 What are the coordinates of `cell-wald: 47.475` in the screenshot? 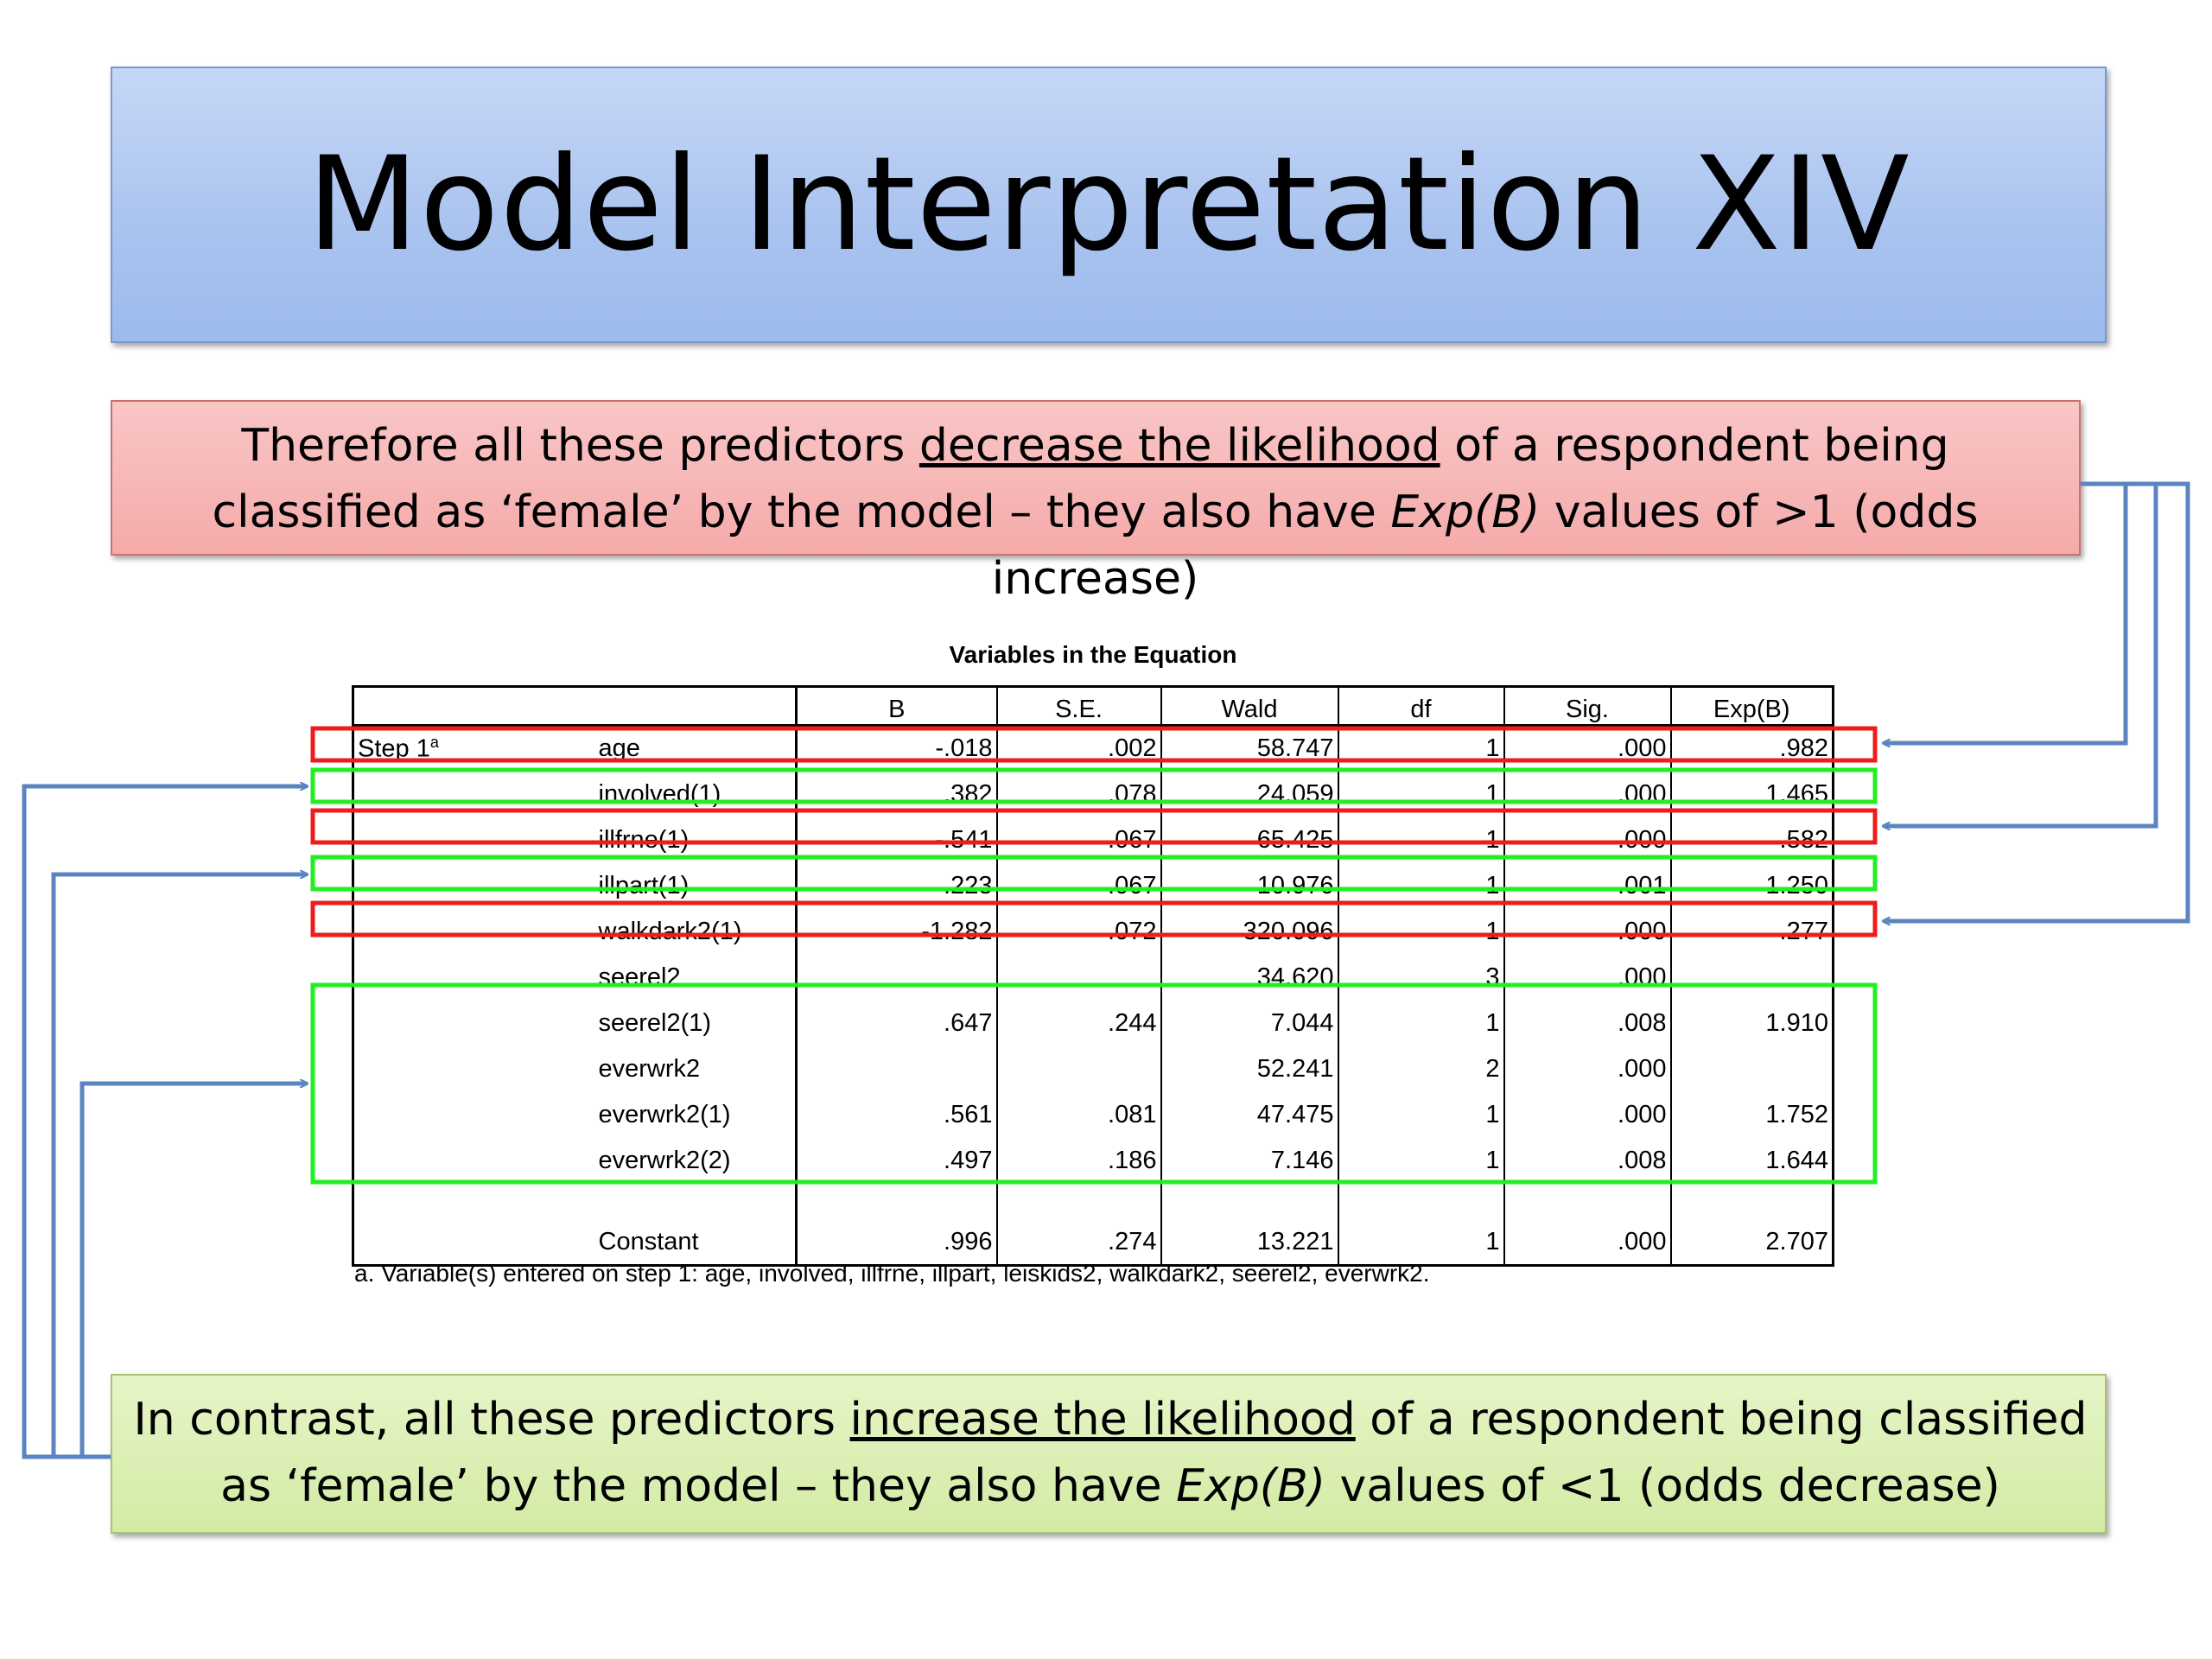 It's located at (1249, 1114).